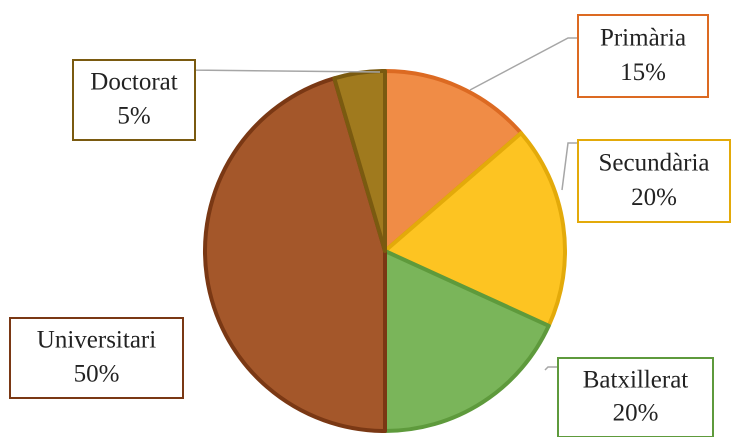  I want to click on data-label: Secundària 20%, so click(654, 181).